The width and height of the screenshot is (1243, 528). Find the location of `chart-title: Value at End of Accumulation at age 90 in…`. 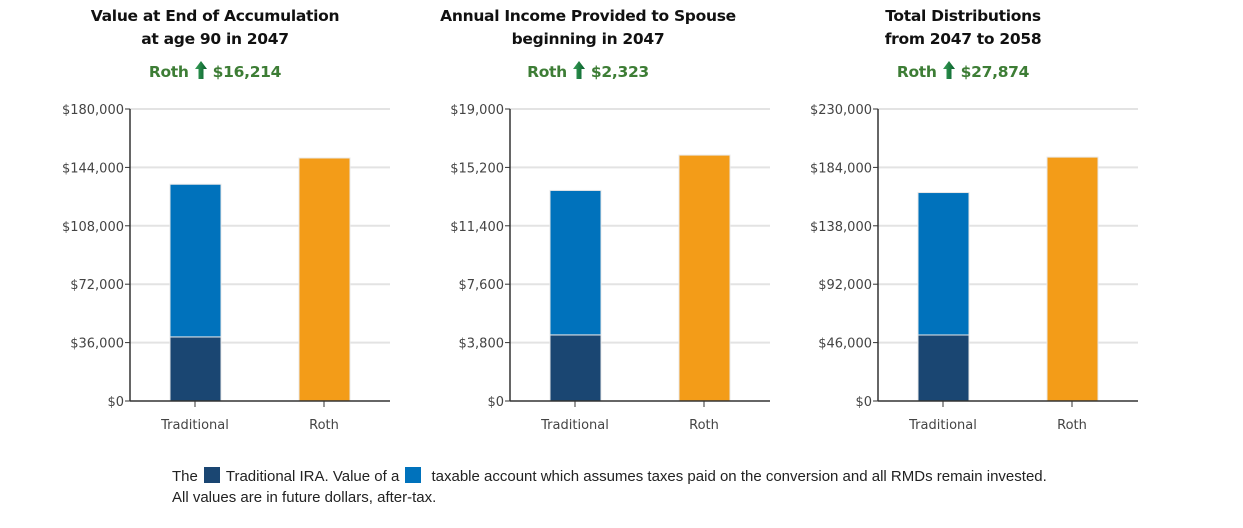

chart-title: Value at End of Accumulation at age 90 in… is located at coordinates (215, 27).